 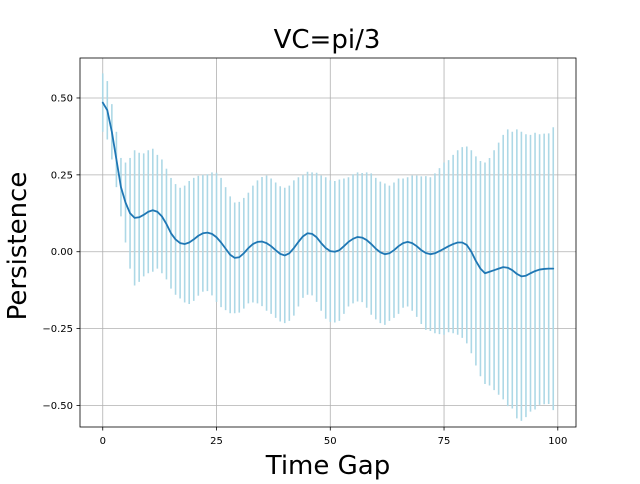 I want to click on y-tick-label: −0.50, so click(x=57, y=406).